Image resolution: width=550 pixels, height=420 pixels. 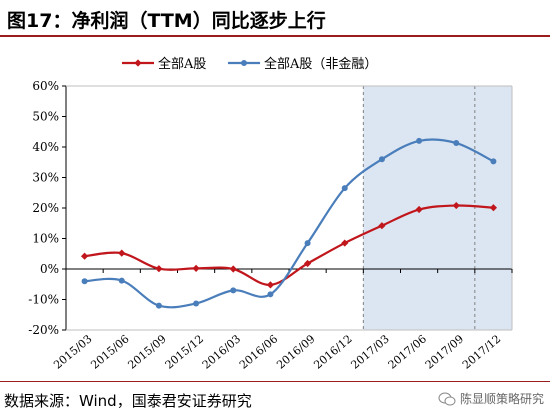 What do you see at coordinates (332, 351) in the screenshot?
I see `x-tick-label: 2016/12` at bounding box center [332, 351].